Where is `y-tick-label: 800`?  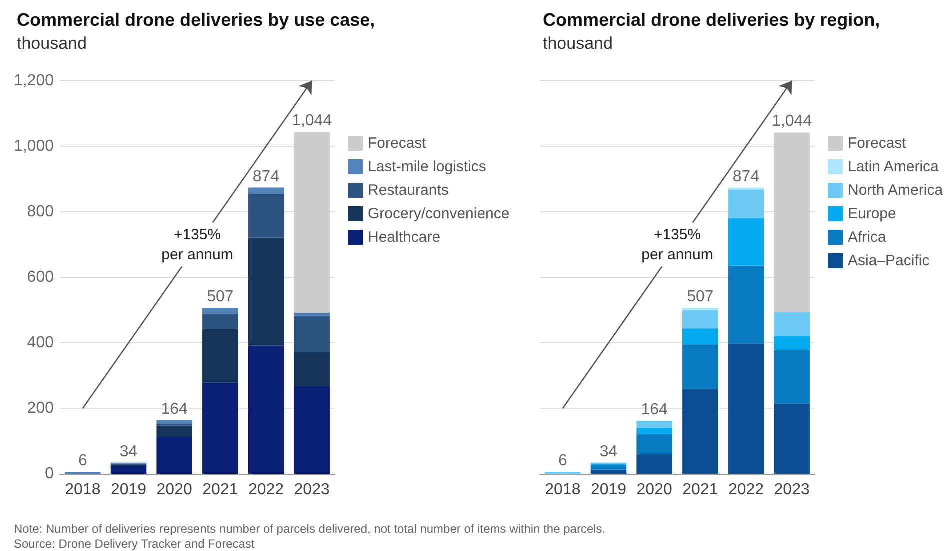 y-tick-label: 800 is located at coordinates (40, 212).